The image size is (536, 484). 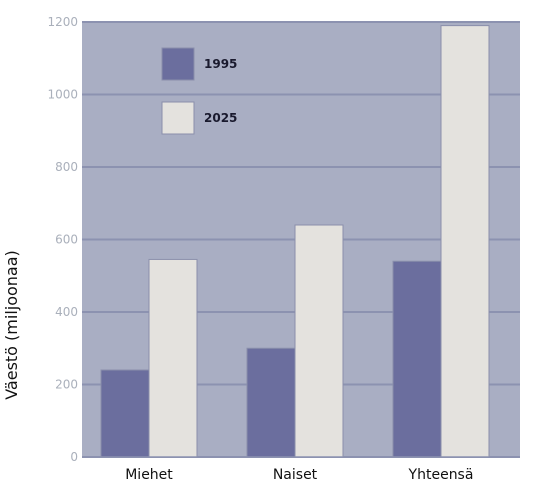 What do you see at coordinates (66, 385) in the screenshot?
I see `y-tick-label: 200` at bounding box center [66, 385].